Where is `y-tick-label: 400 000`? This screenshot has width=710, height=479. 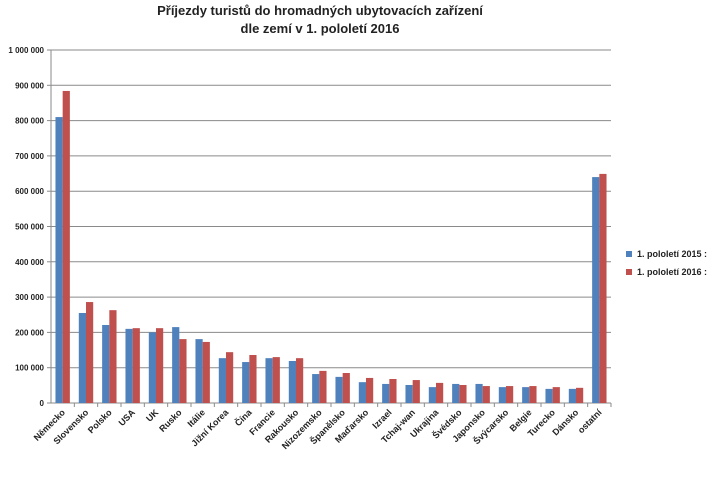
y-tick-label: 400 000 is located at coordinates (29, 262).